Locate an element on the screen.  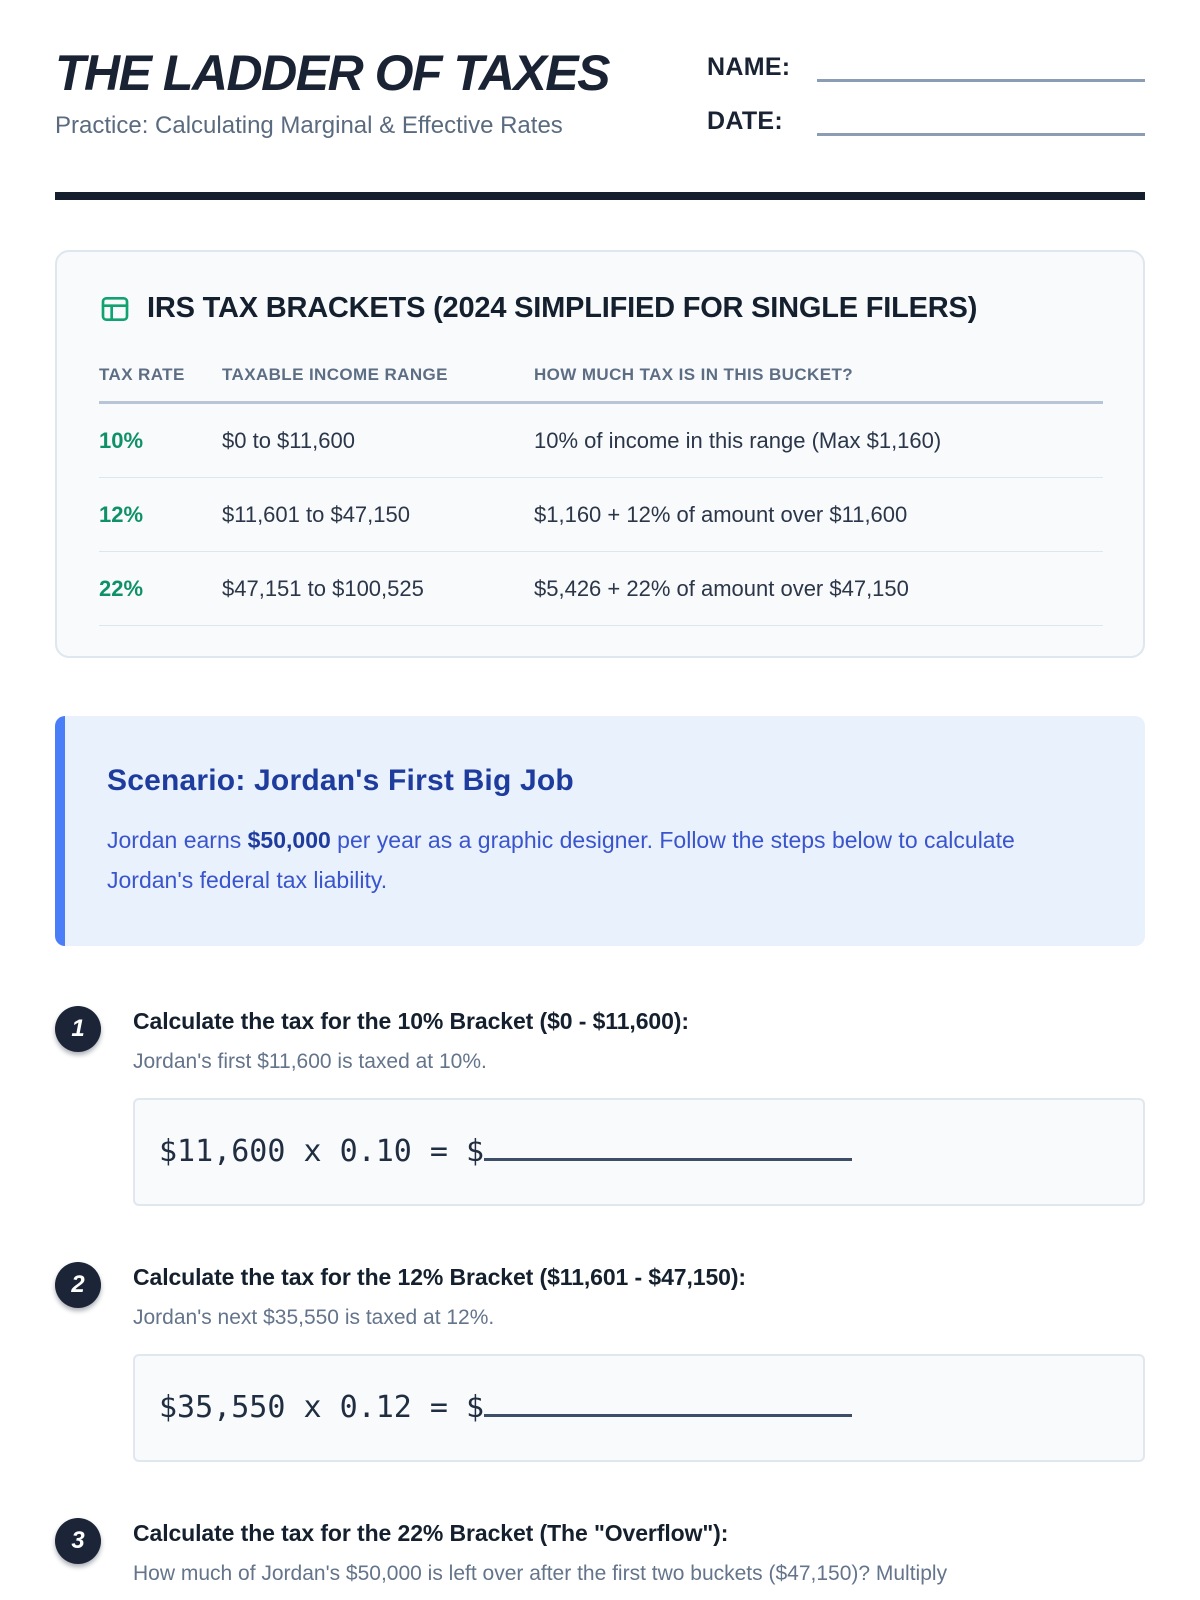
step-1-answer-blank is located at coordinates (668, 1159).